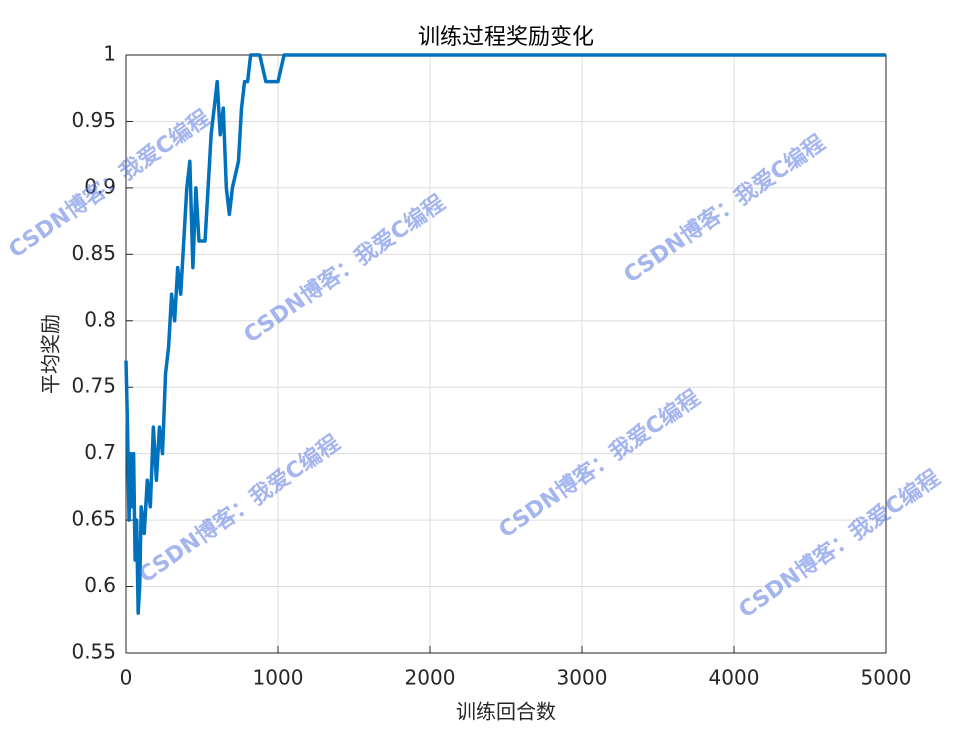 This screenshot has height=735, width=980. What do you see at coordinates (93, 253) in the screenshot?
I see `y-tick-label: 0.85` at bounding box center [93, 253].